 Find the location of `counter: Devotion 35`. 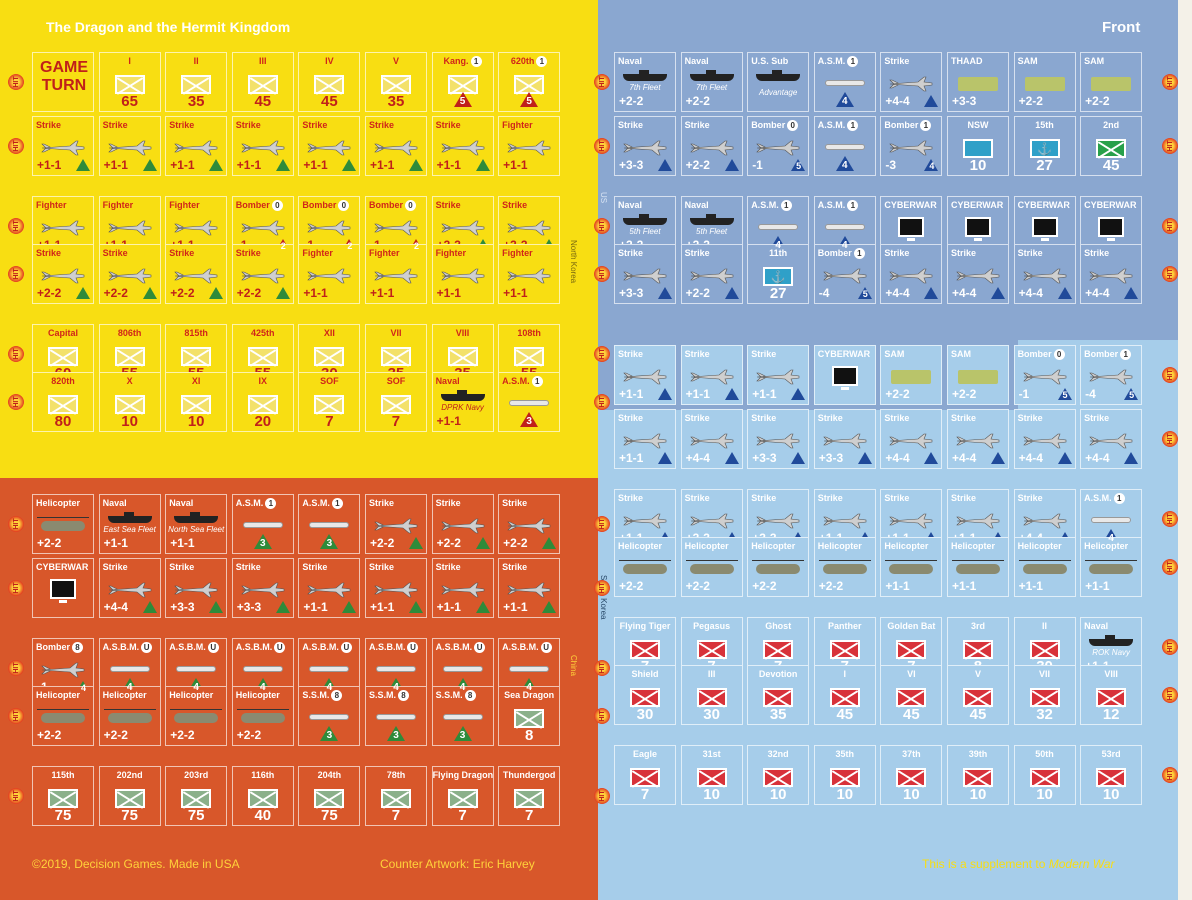

counter: Devotion 35 is located at coordinates (778, 695).